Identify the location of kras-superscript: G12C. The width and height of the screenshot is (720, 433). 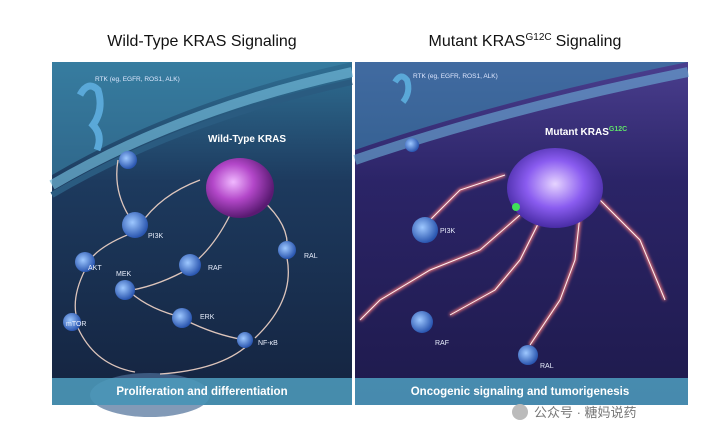
(618, 129).